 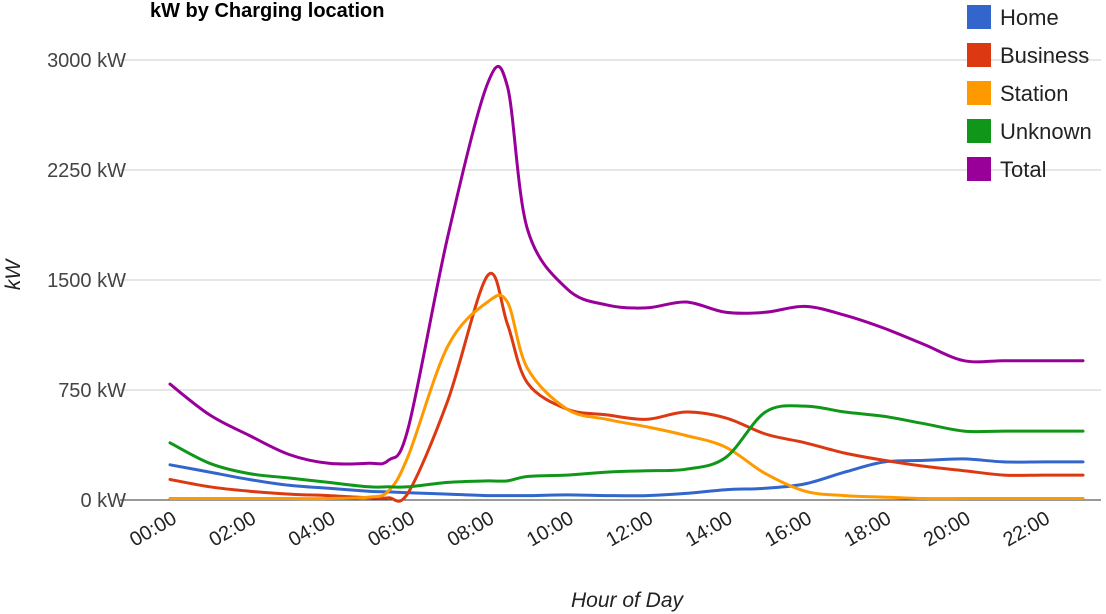 I want to click on x-tick-label: 12:00, so click(x=629, y=529).